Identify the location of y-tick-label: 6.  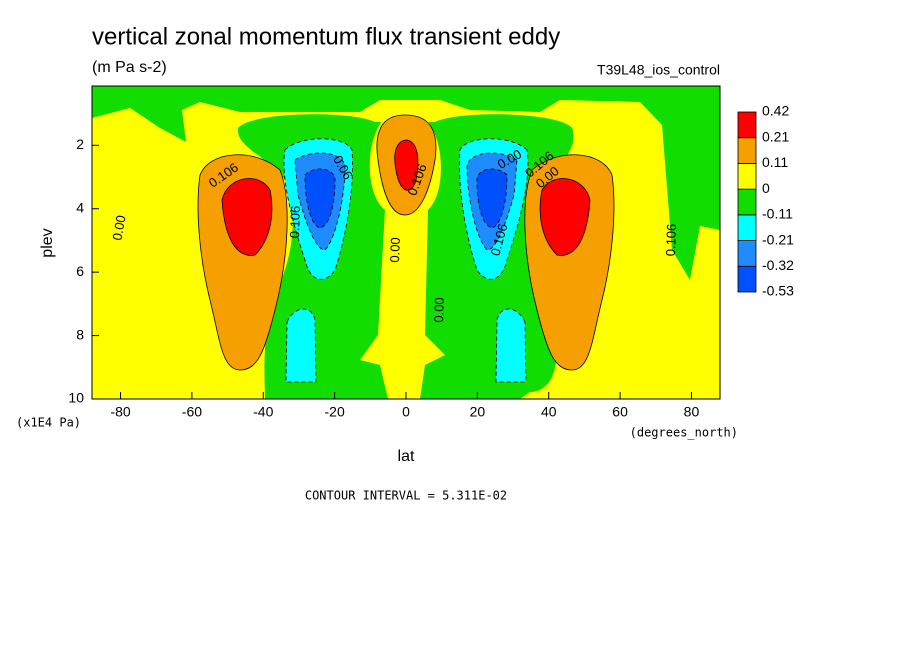
(80, 271).